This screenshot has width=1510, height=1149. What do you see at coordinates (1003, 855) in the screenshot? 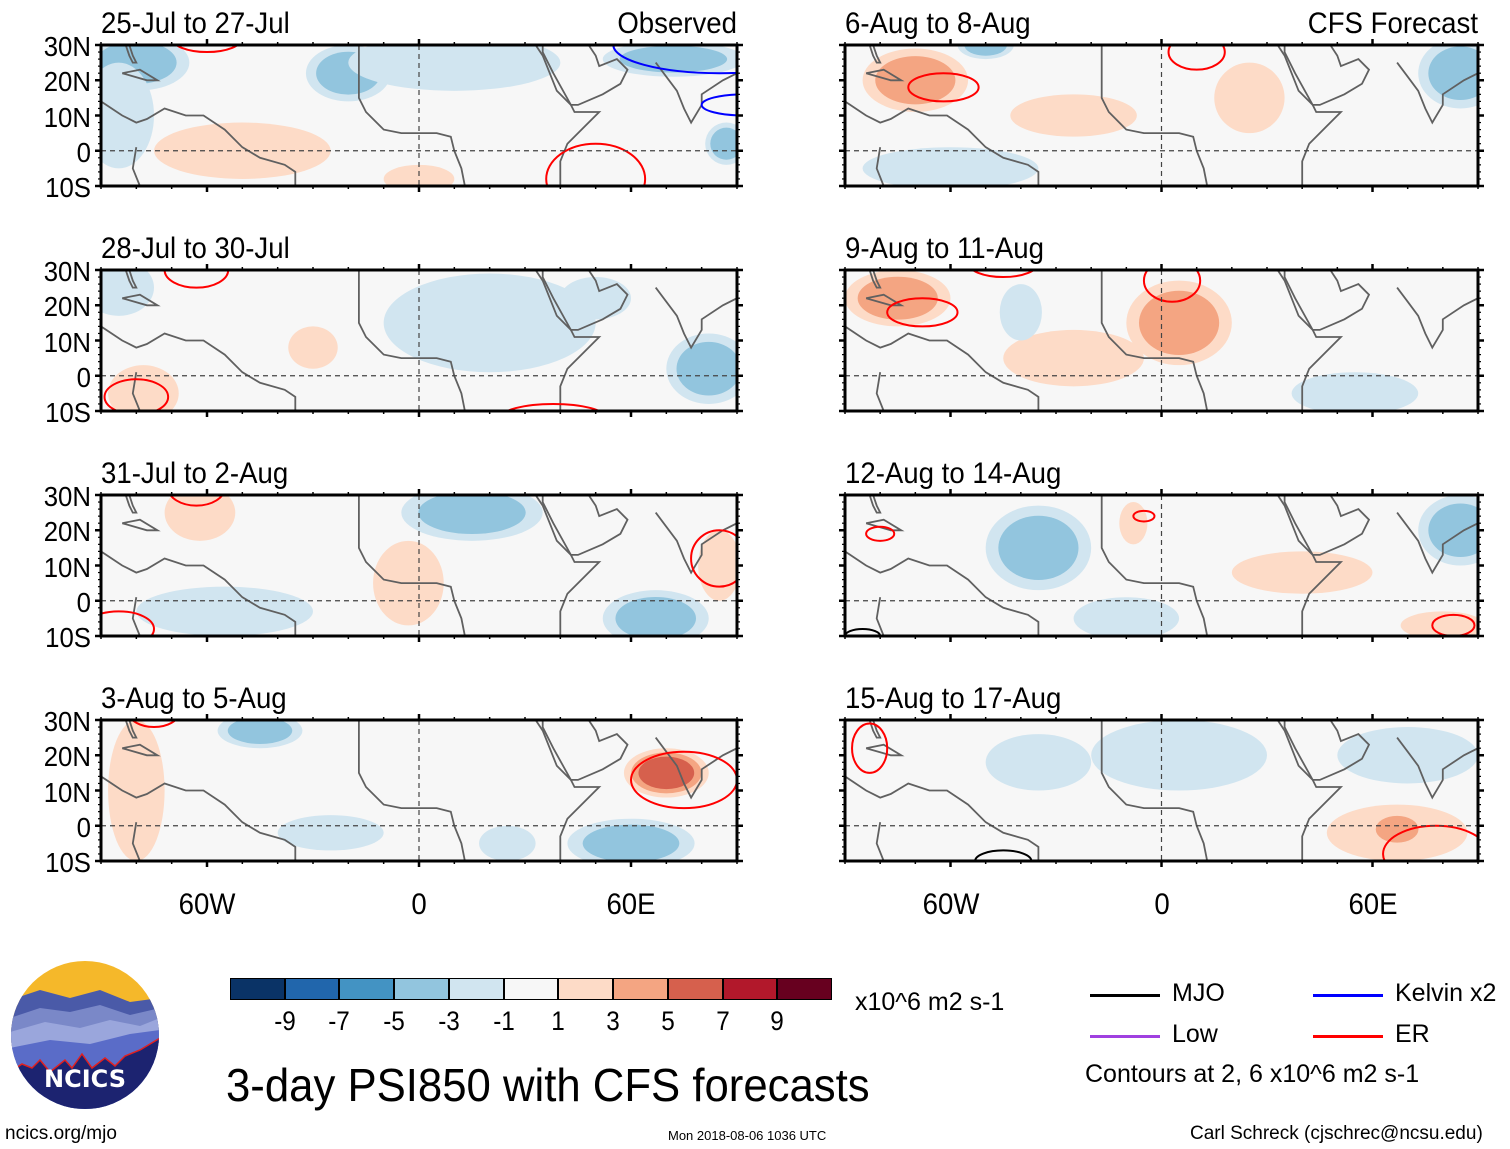
I see `contour-mjo` at bounding box center [1003, 855].